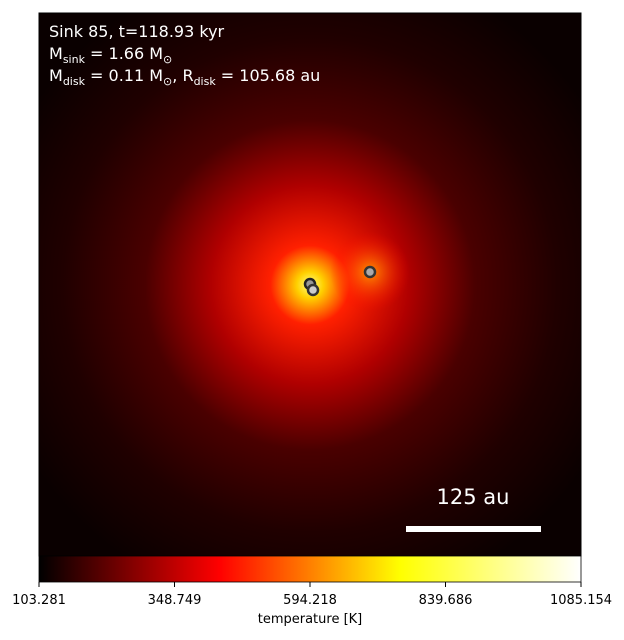 The width and height of the screenshot is (624, 640). What do you see at coordinates (310, 569) in the screenshot?
I see `colorbar` at bounding box center [310, 569].